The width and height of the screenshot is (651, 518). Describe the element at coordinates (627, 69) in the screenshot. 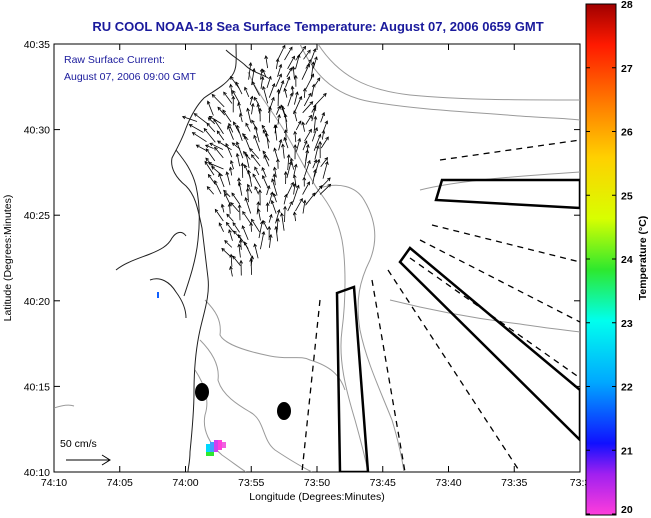

I see `colorbar-tick-label: 27` at that location.